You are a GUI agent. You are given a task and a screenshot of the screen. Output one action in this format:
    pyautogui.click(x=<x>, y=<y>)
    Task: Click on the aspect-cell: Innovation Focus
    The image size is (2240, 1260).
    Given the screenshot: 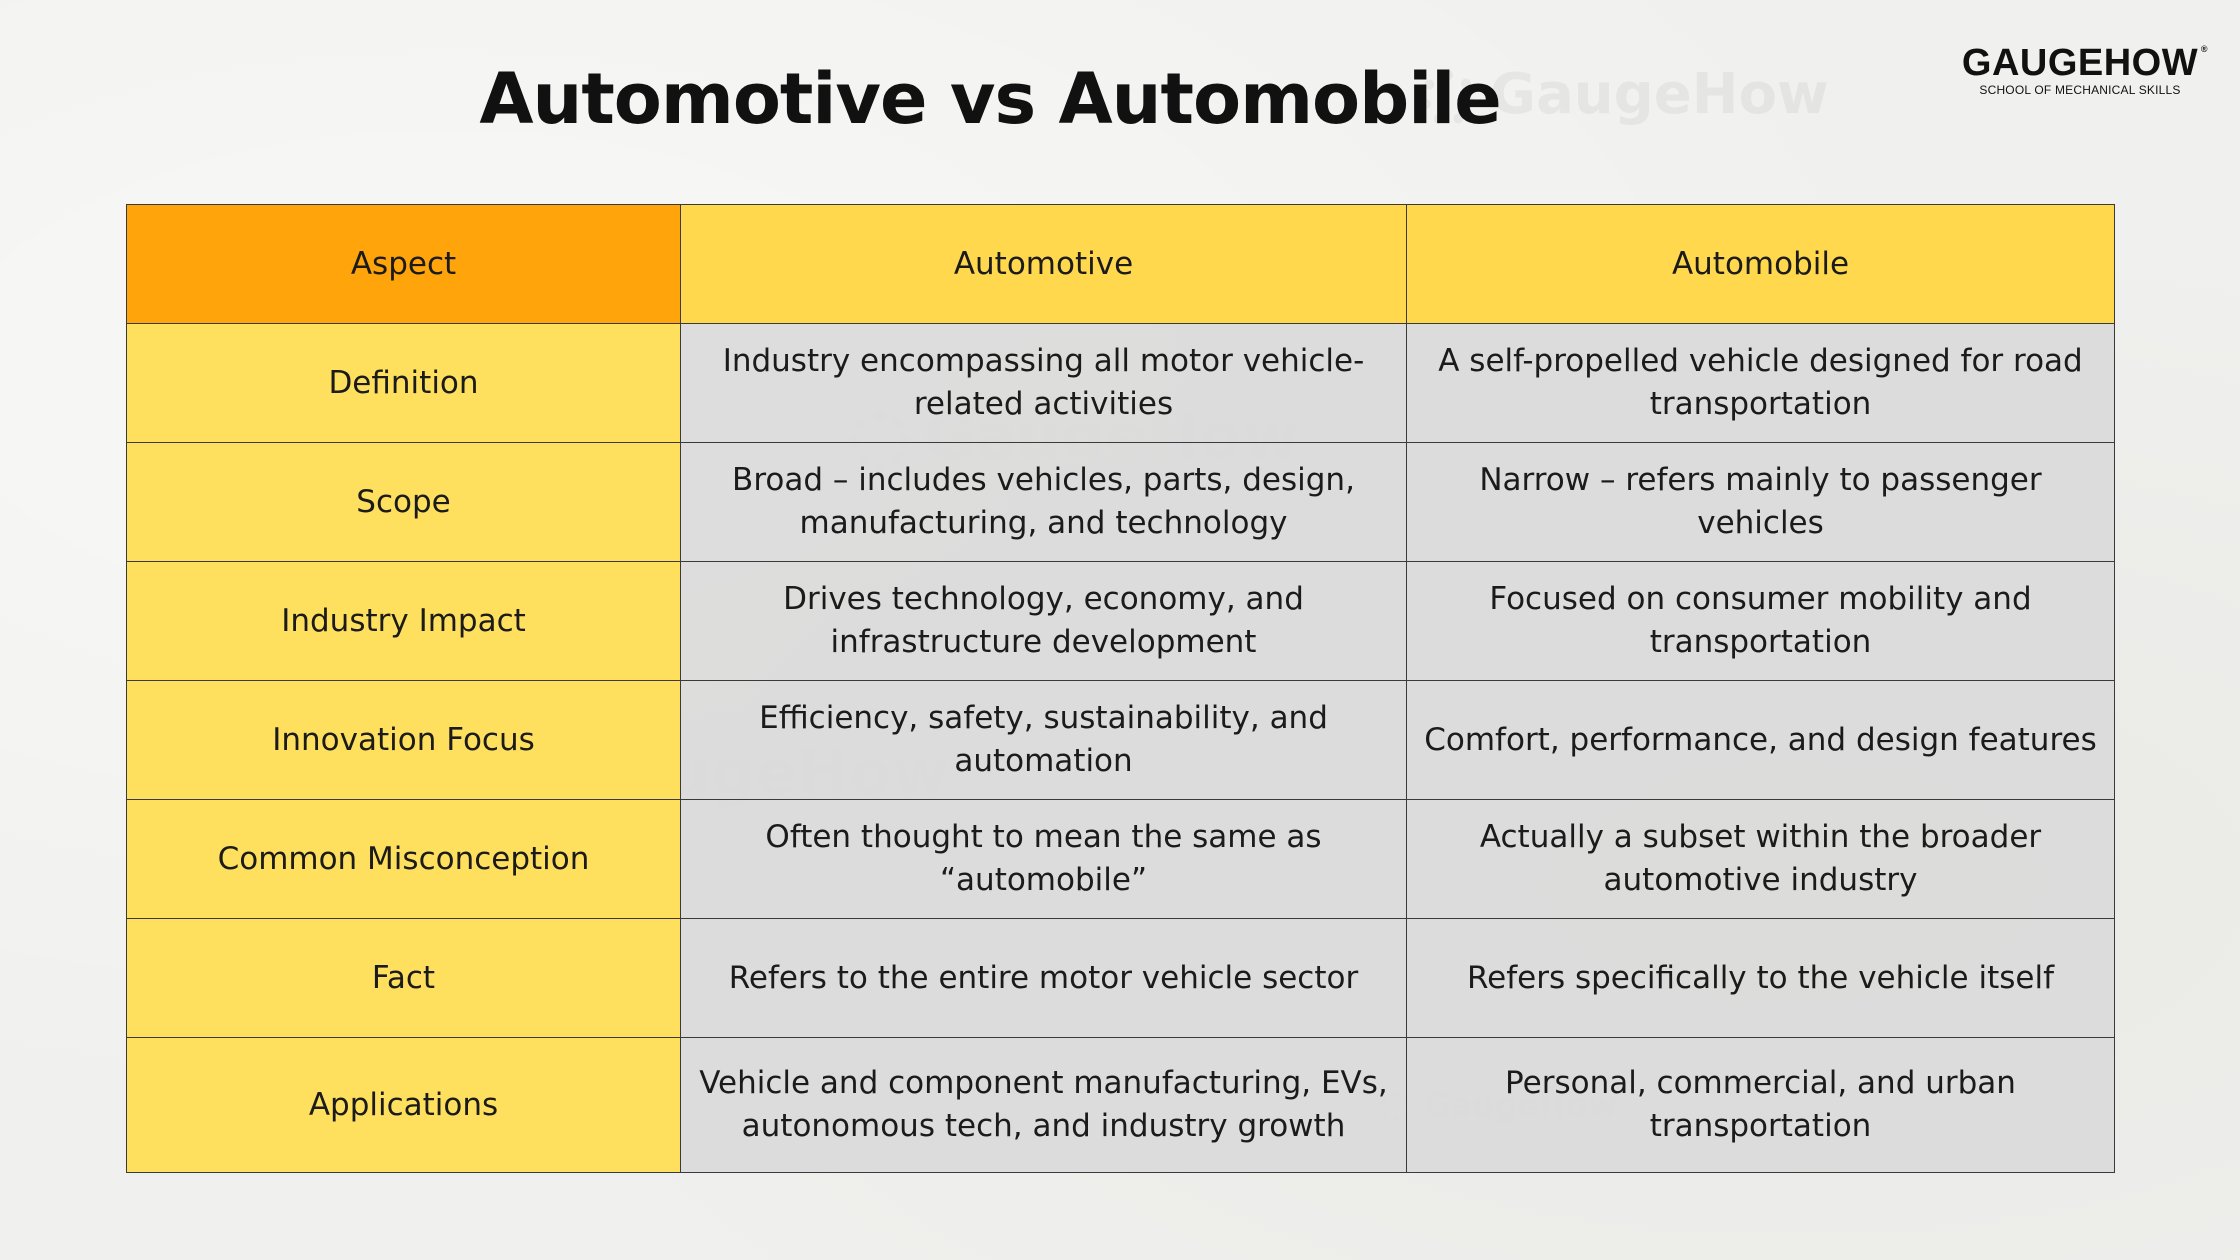 What is the action you would take?
    pyautogui.click(x=403, y=740)
    